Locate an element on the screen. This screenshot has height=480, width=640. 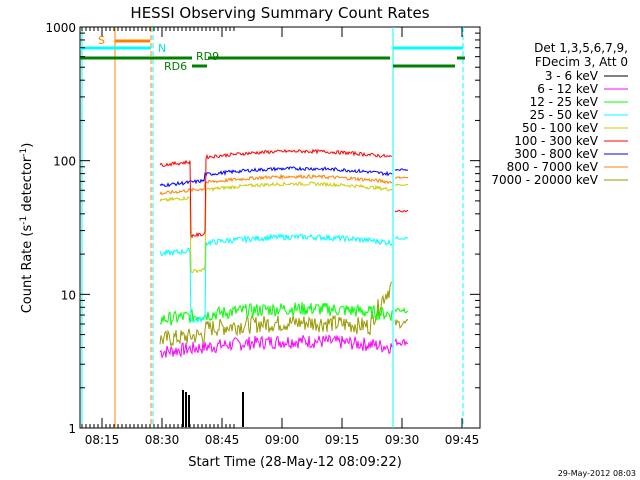
legend-header-1: Det 1,3,5,6,7,9, is located at coordinates (581, 48).